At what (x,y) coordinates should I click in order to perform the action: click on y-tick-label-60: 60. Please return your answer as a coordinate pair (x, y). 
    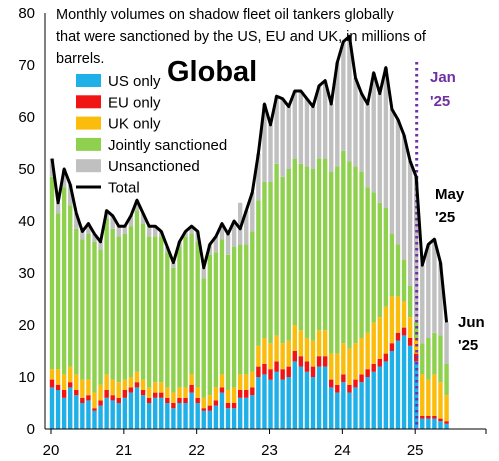
    Looking at the image, I should click on (26, 117).